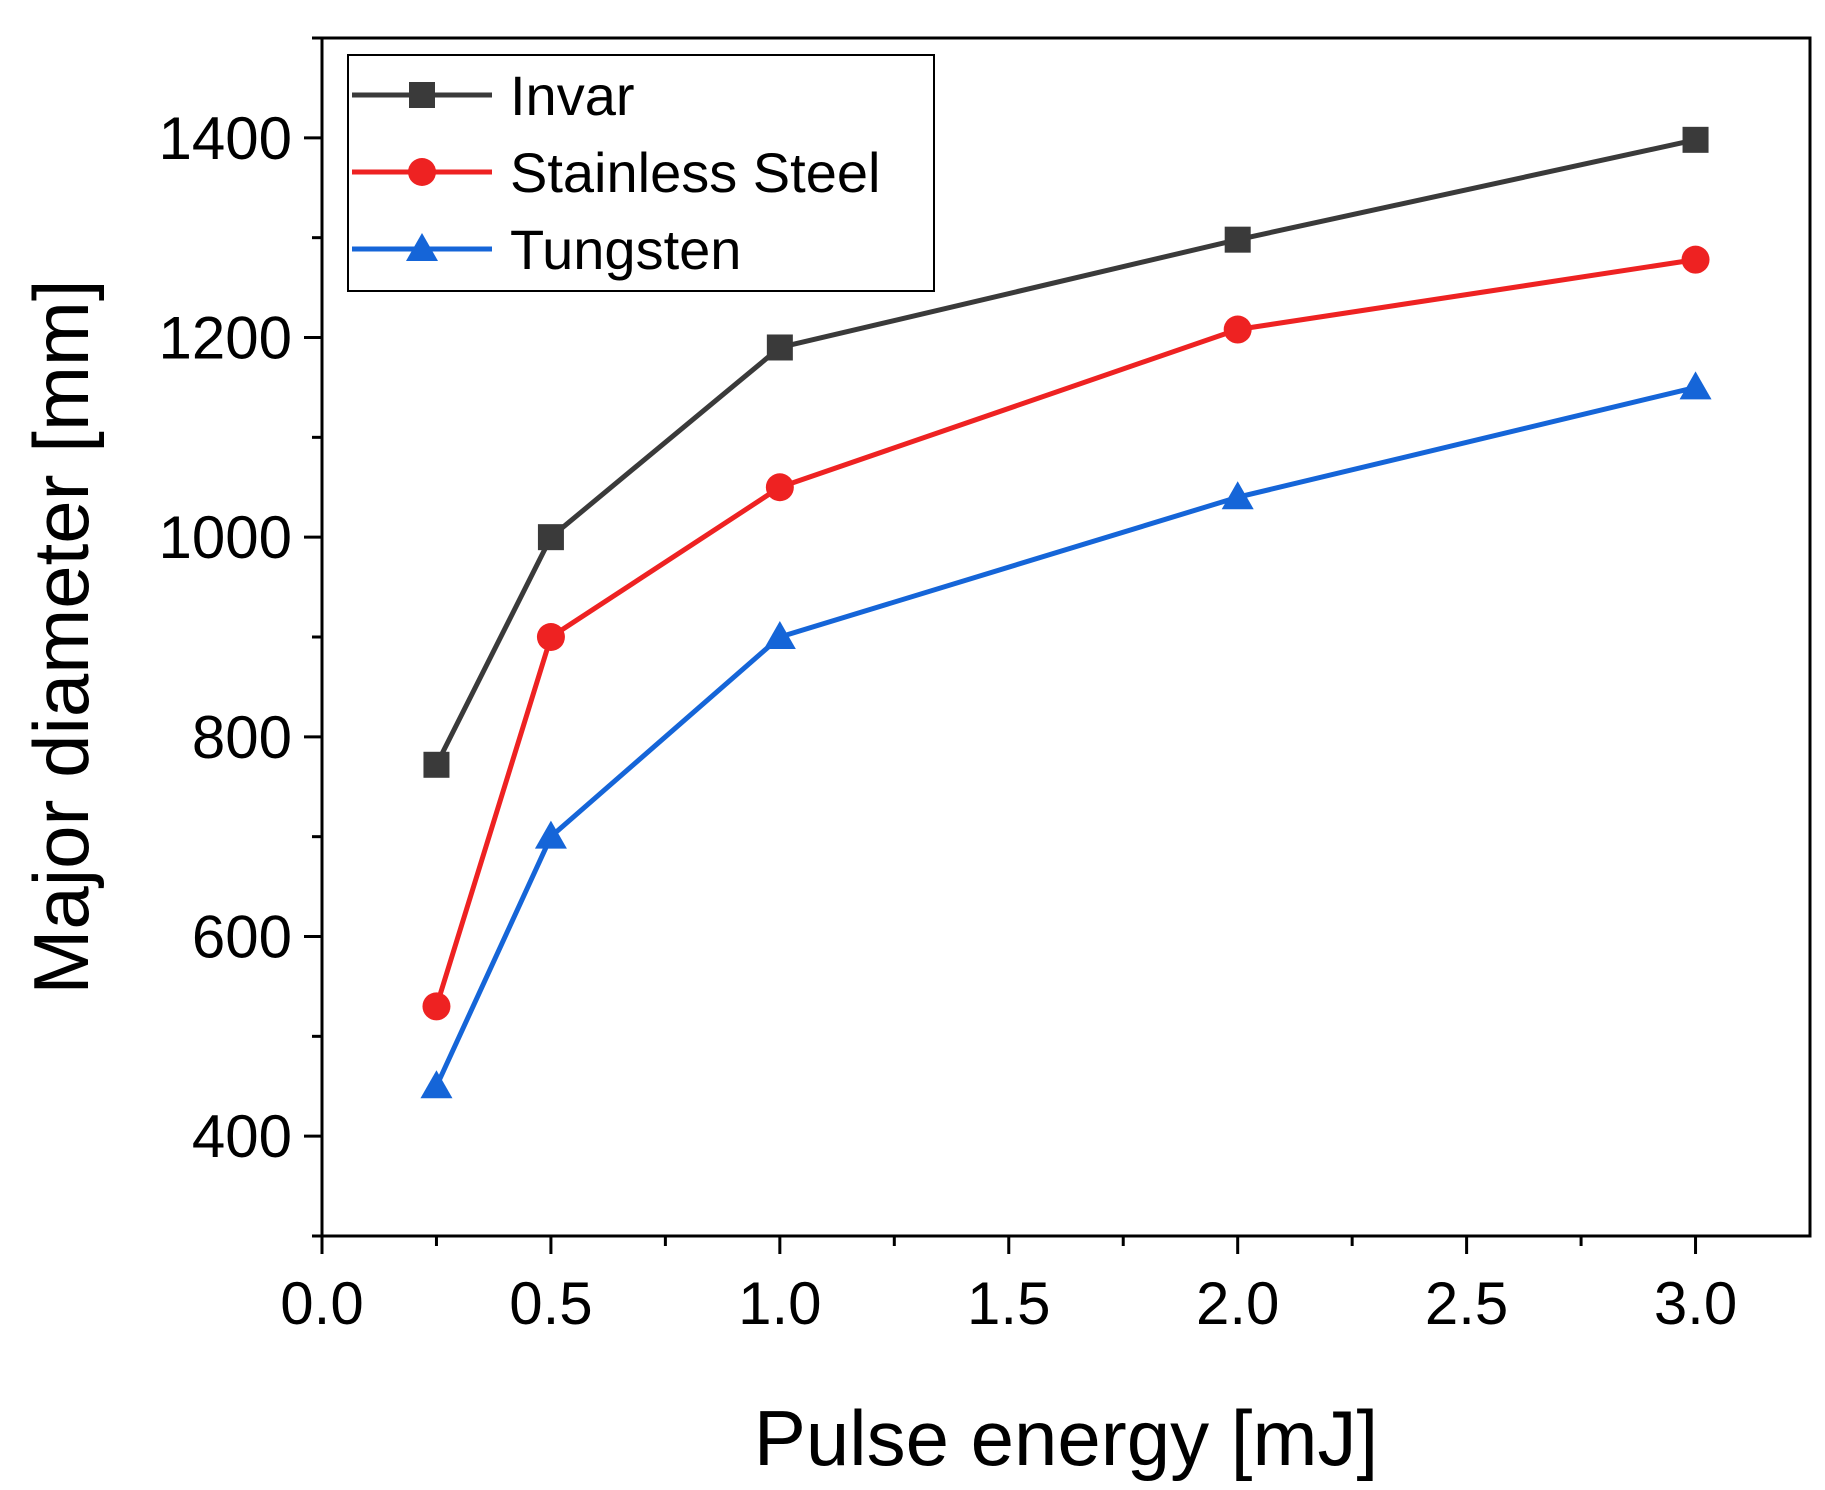  Describe the element at coordinates (695, 172) in the screenshot. I see `legend-label-stainless-steel: Stainless Steel` at that location.